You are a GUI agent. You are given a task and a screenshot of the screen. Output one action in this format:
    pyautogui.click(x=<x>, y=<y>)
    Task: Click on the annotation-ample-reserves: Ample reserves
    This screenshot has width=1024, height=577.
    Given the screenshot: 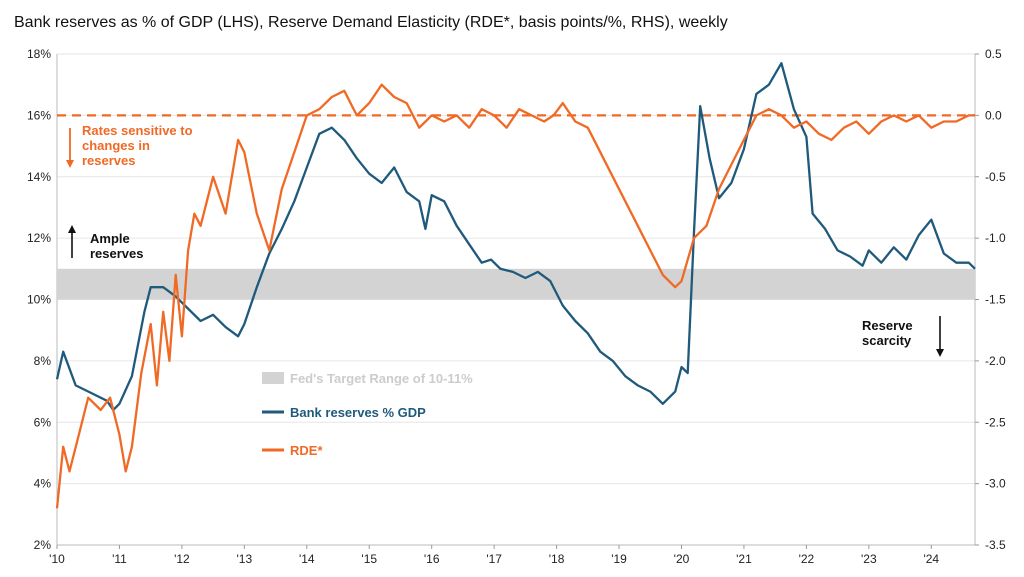 What is the action you would take?
    pyautogui.click(x=106, y=243)
    